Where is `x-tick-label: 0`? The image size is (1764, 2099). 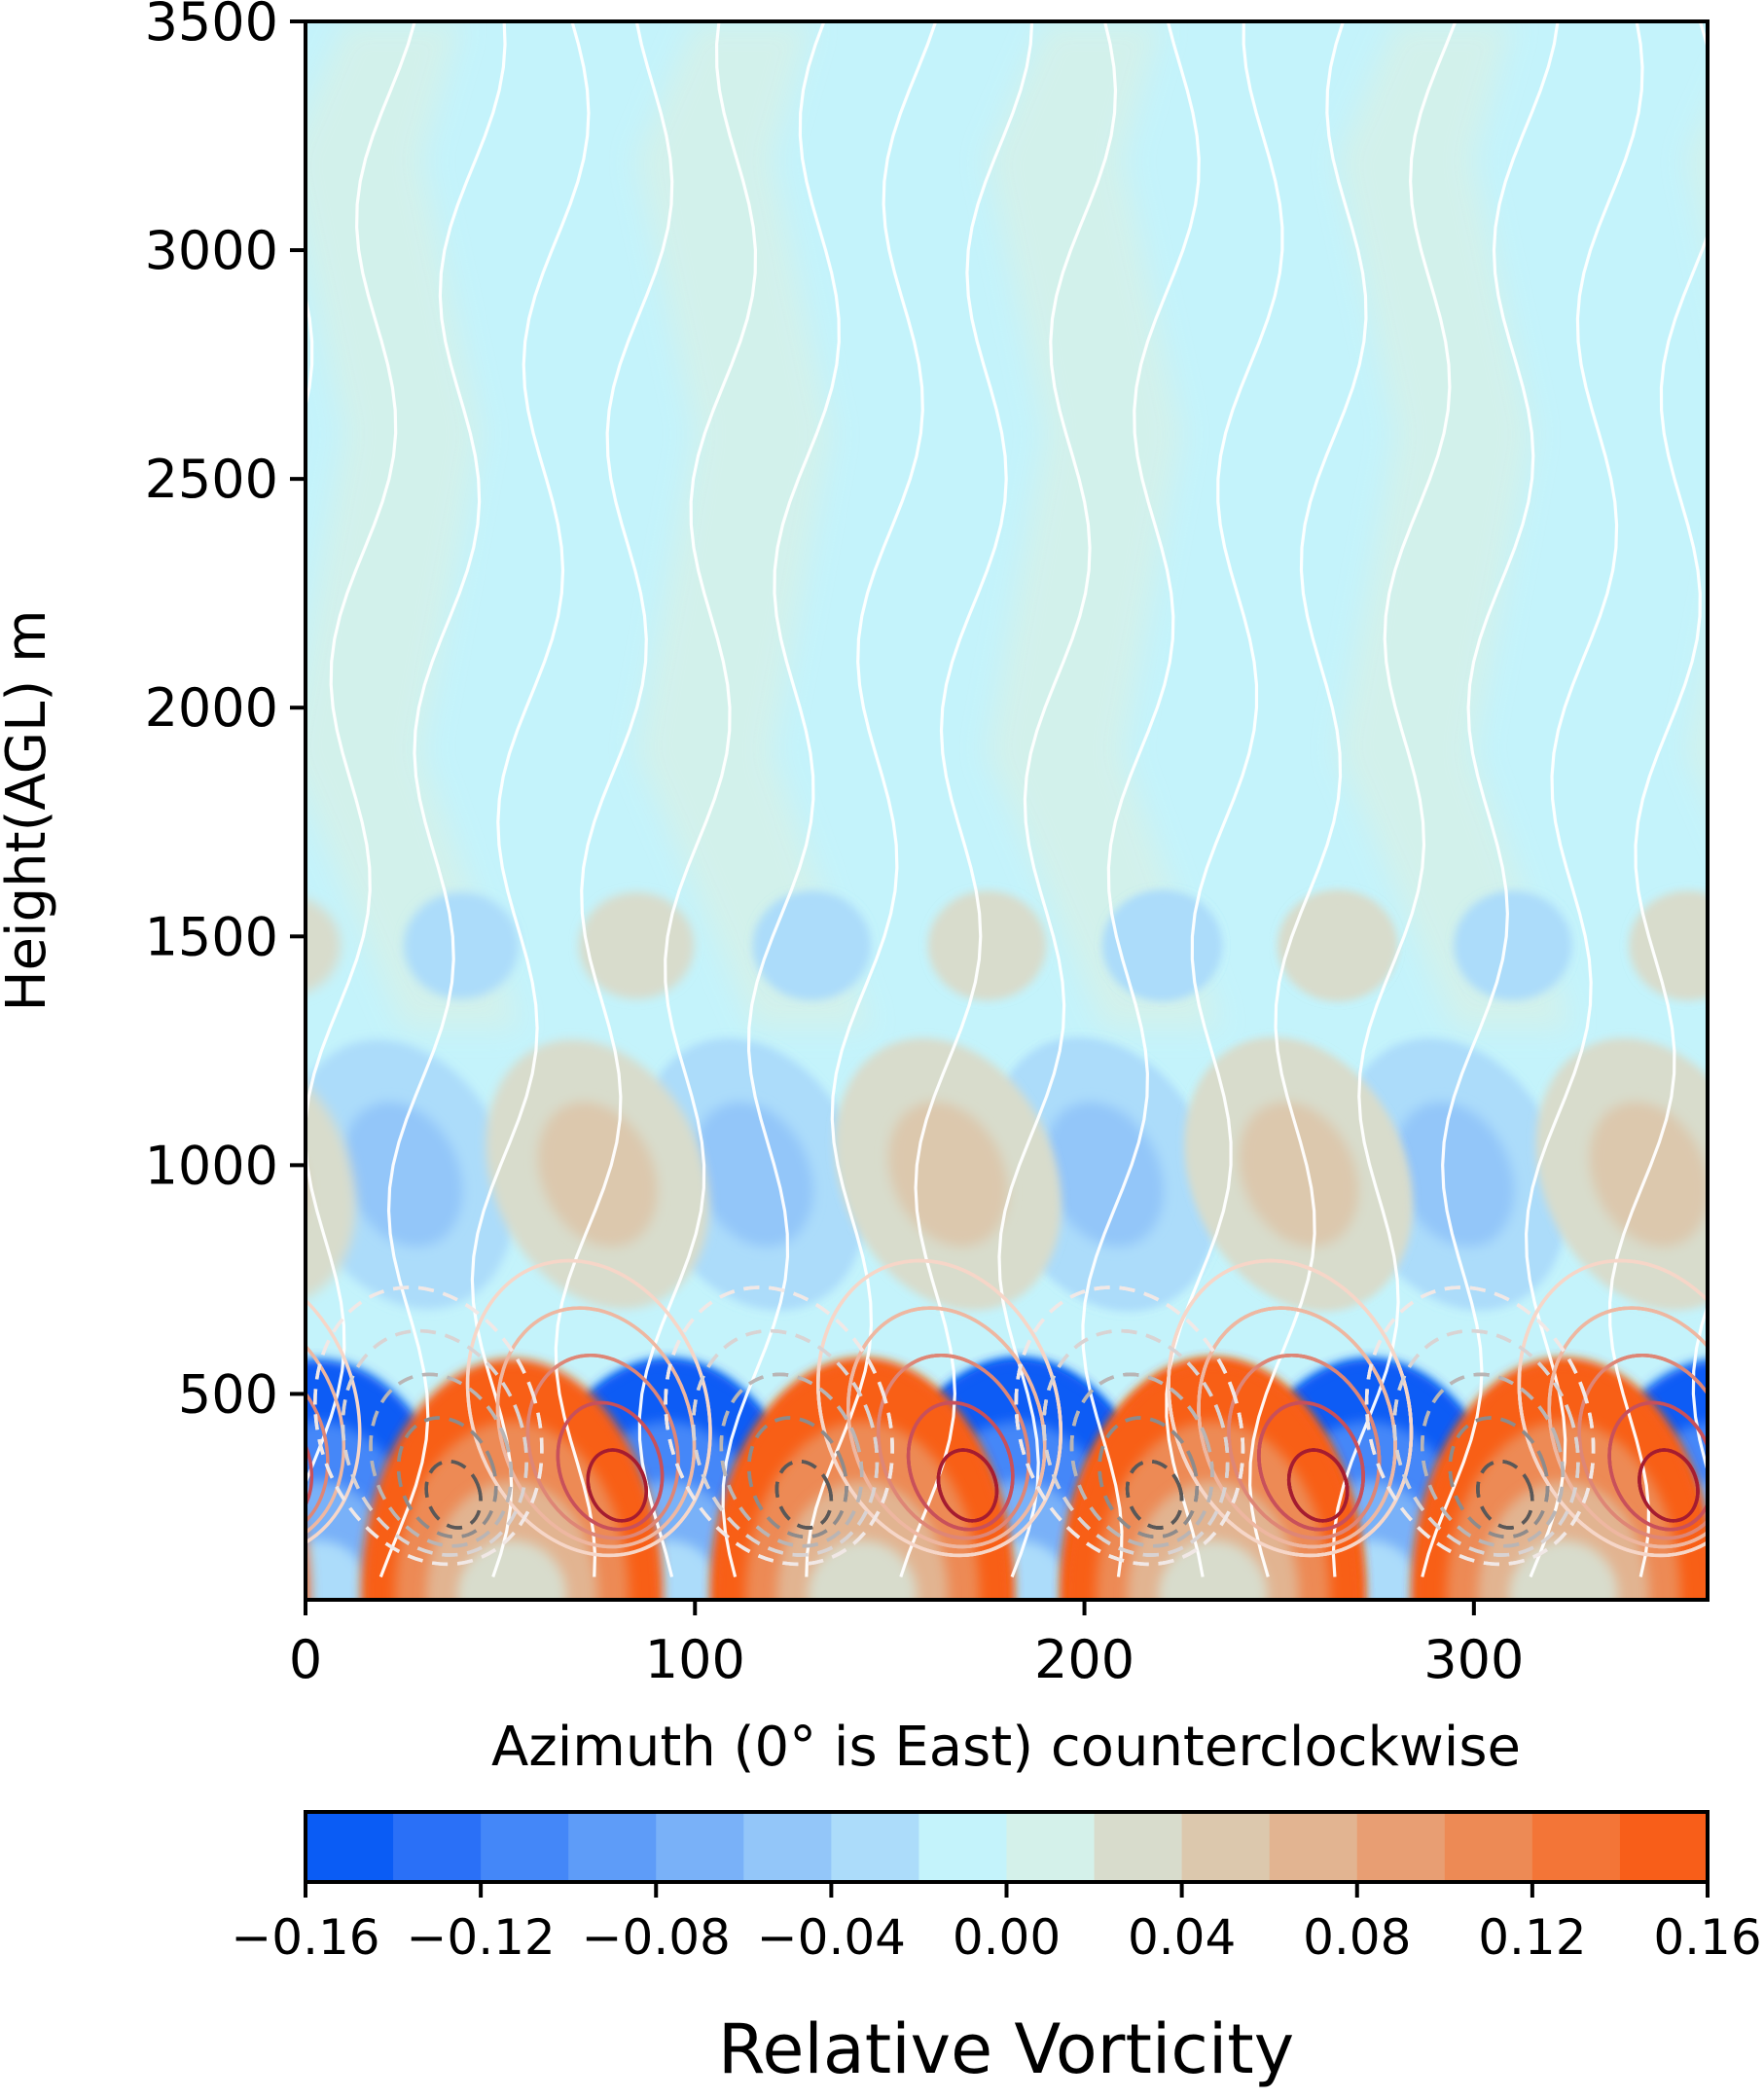
x-tick-label: 0 is located at coordinates (305, 1659).